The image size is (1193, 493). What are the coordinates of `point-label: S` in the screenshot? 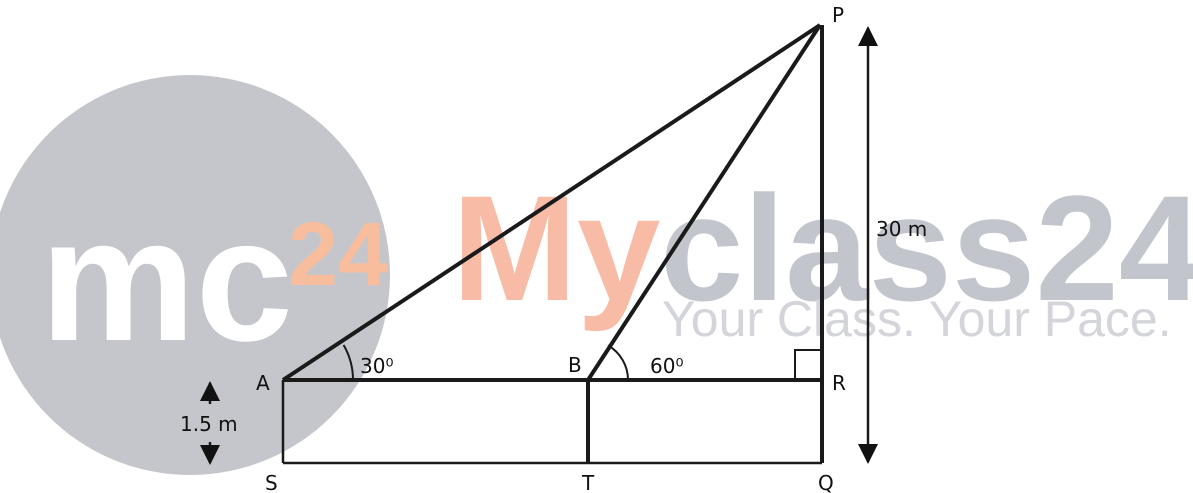 It's located at (271, 482).